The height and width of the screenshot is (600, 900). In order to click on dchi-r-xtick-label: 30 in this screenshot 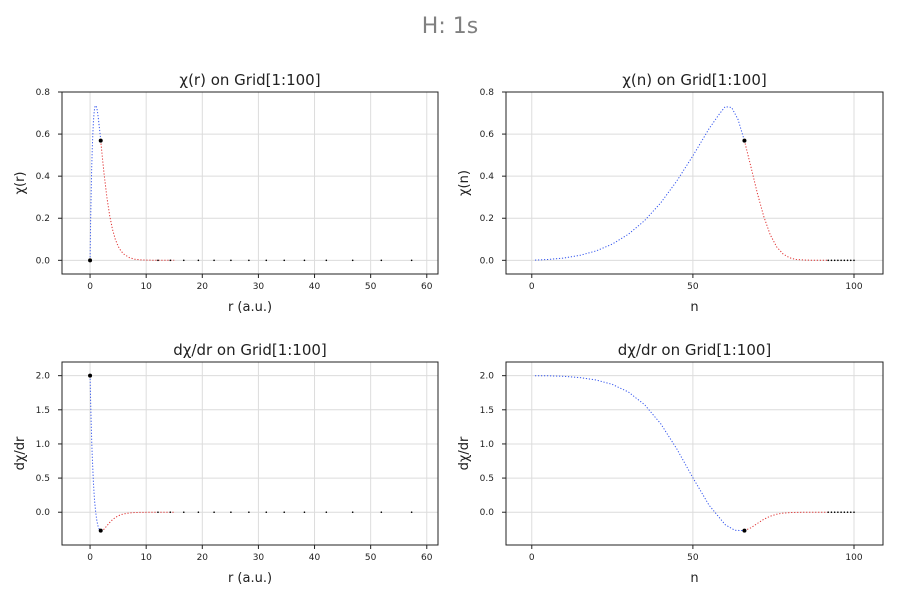, I will do `click(259, 558)`.